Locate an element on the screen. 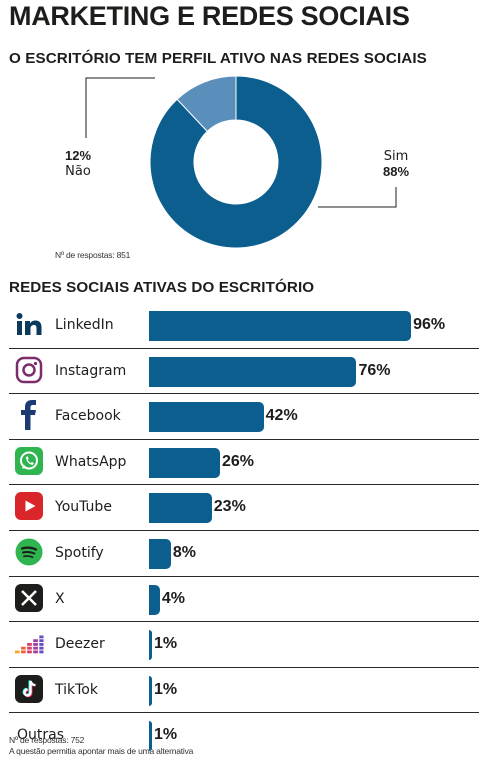  bar-label: Instagram is located at coordinates (91, 370).